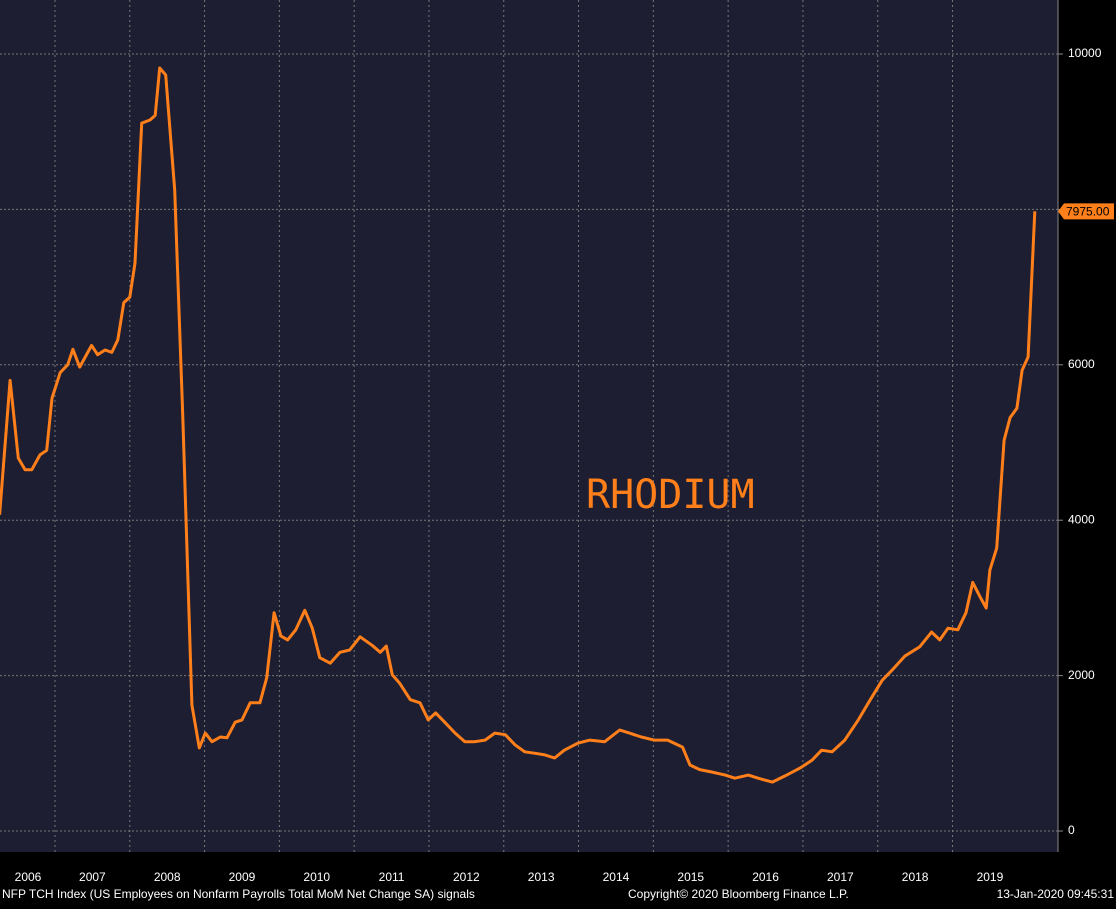  What do you see at coordinates (316, 877) in the screenshot?
I see `x-tick-label: 2010` at bounding box center [316, 877].